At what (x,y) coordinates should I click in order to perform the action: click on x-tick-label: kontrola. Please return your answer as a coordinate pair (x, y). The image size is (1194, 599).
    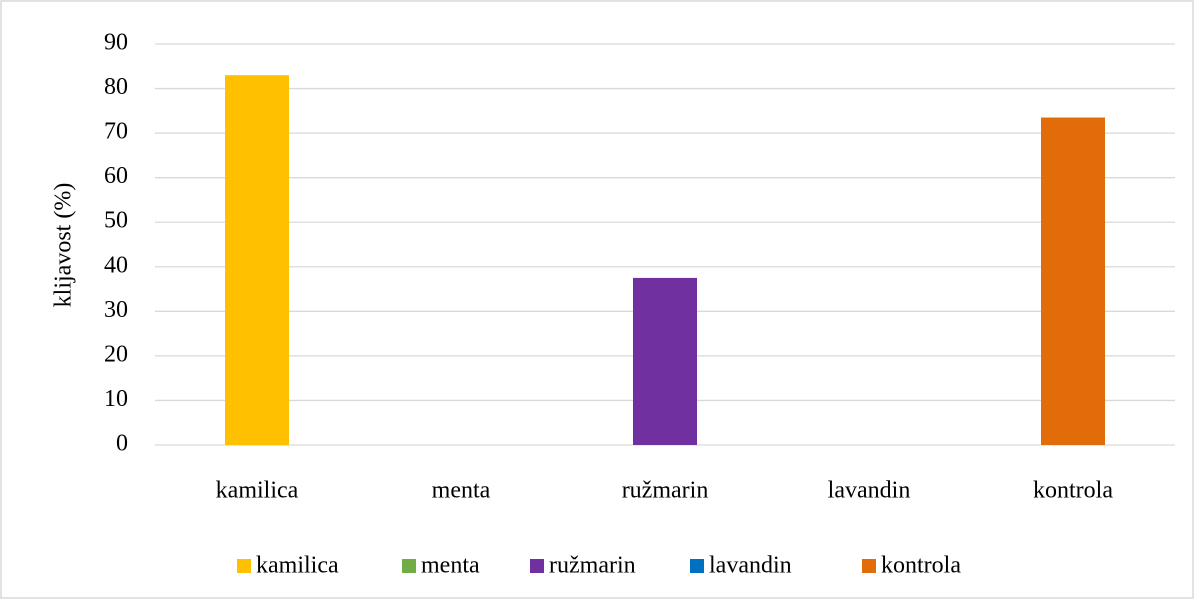
    Looking at the image, I should click on (1073, 491).